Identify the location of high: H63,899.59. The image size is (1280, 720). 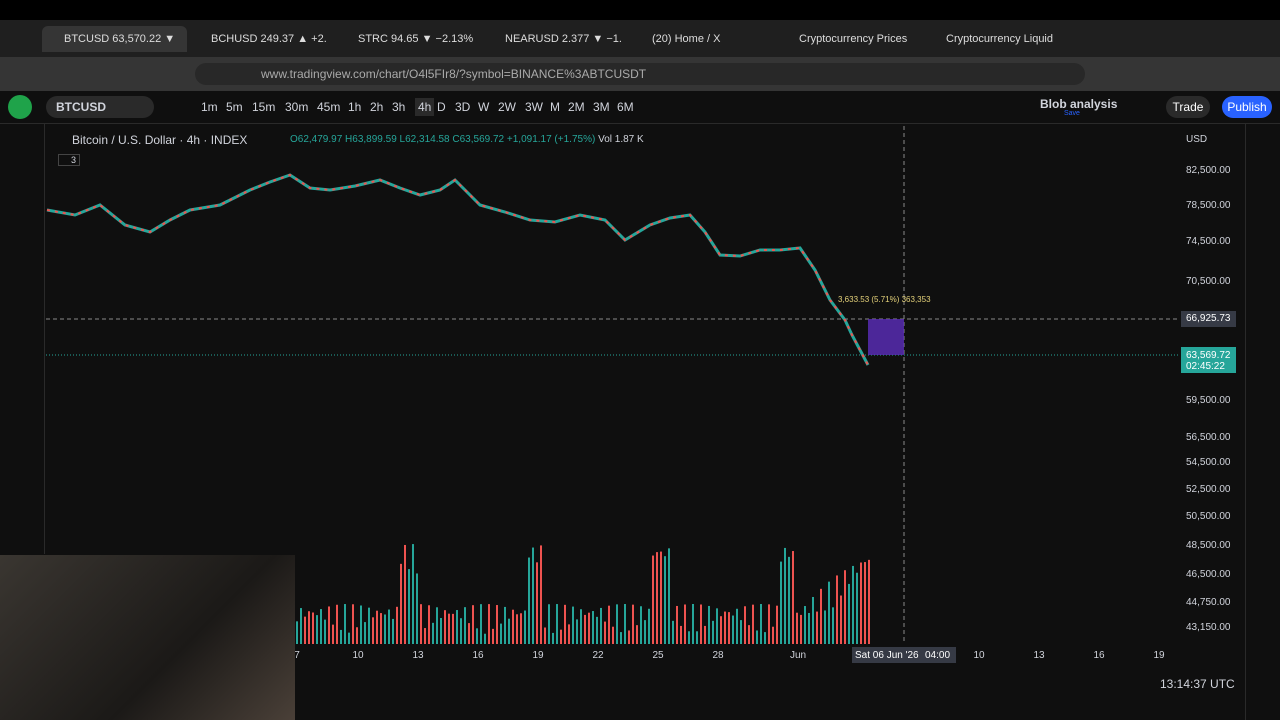
(371, 139).